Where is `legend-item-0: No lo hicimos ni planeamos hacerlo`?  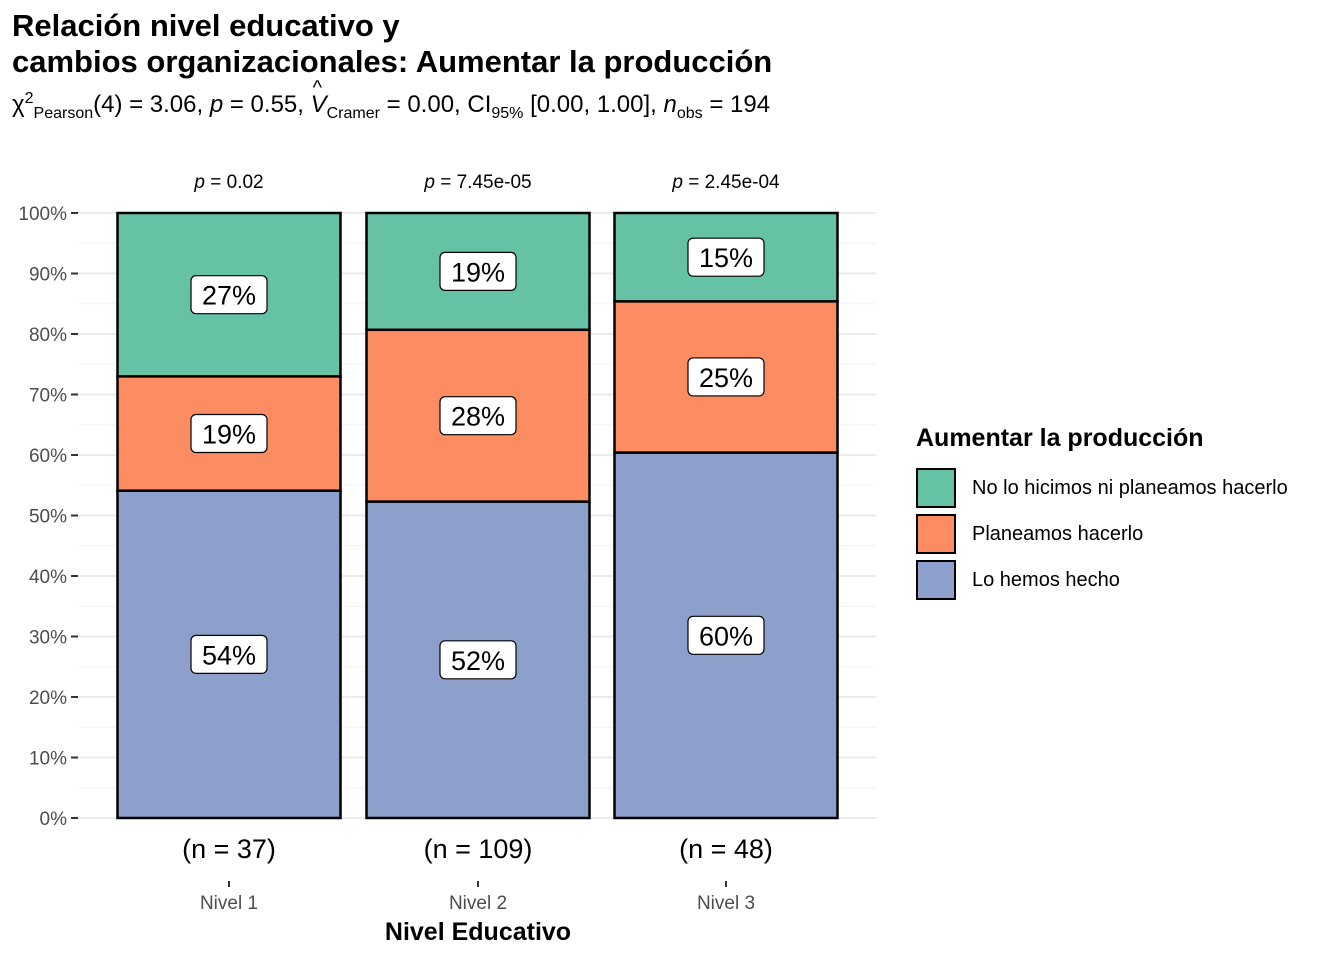
legend-item-0: No lo hicimos ni planeamos hacerlo is located at coordinates (1102, 488).